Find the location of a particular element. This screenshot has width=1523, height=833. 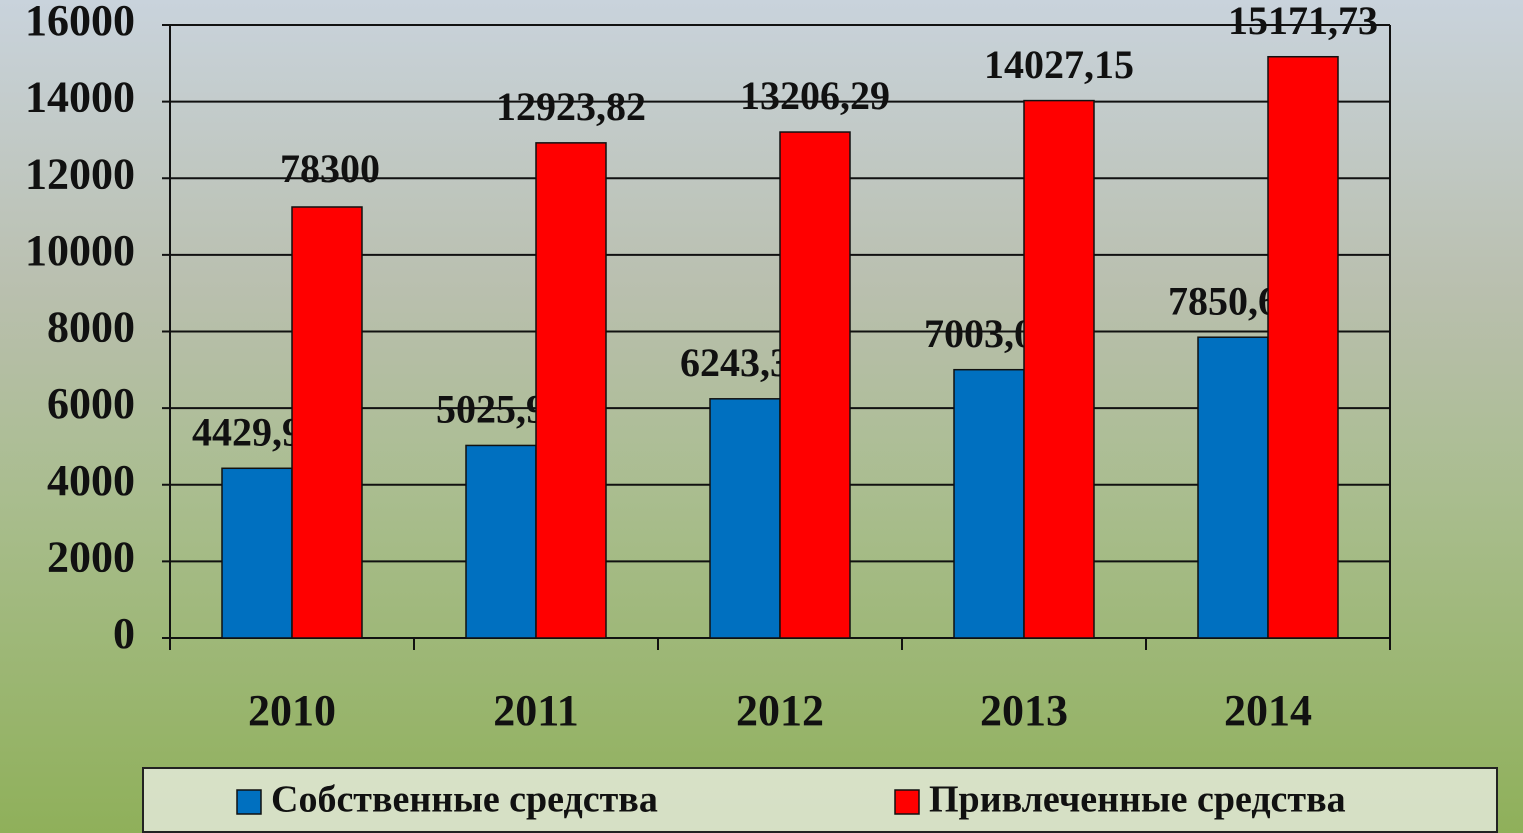

y-tick-label: 12000 is located at coordinates (80, 173).